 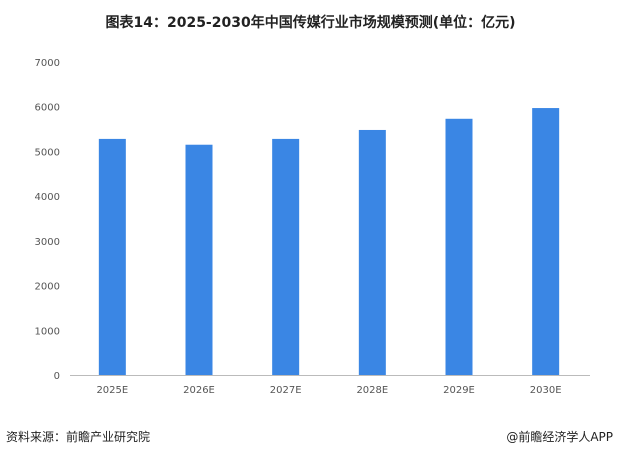 What do you see at coordinates (112, 256) in the screenshot?
I see `bar-2025E` at bounding box center [112, 256].